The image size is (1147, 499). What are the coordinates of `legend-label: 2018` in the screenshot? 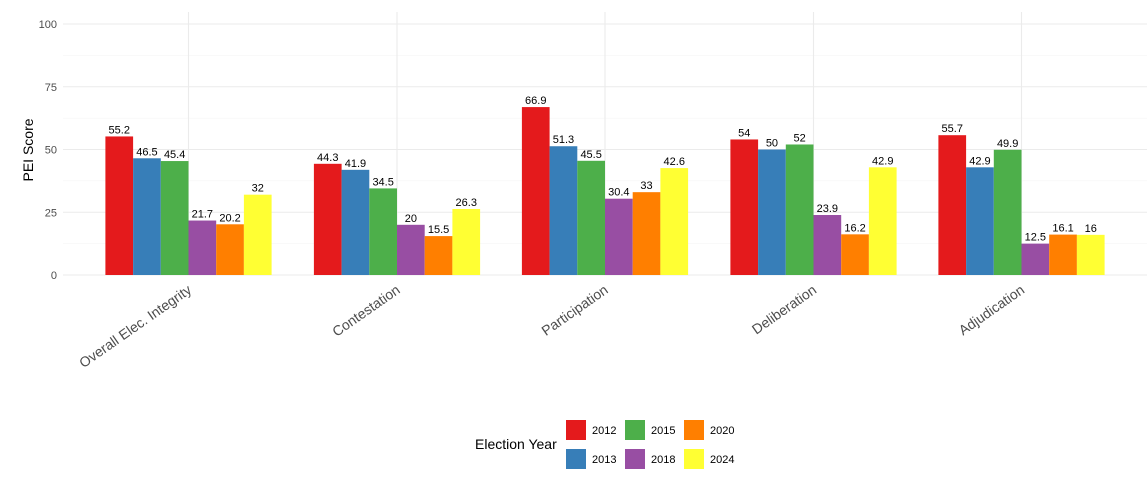 It's located at (663, 460).